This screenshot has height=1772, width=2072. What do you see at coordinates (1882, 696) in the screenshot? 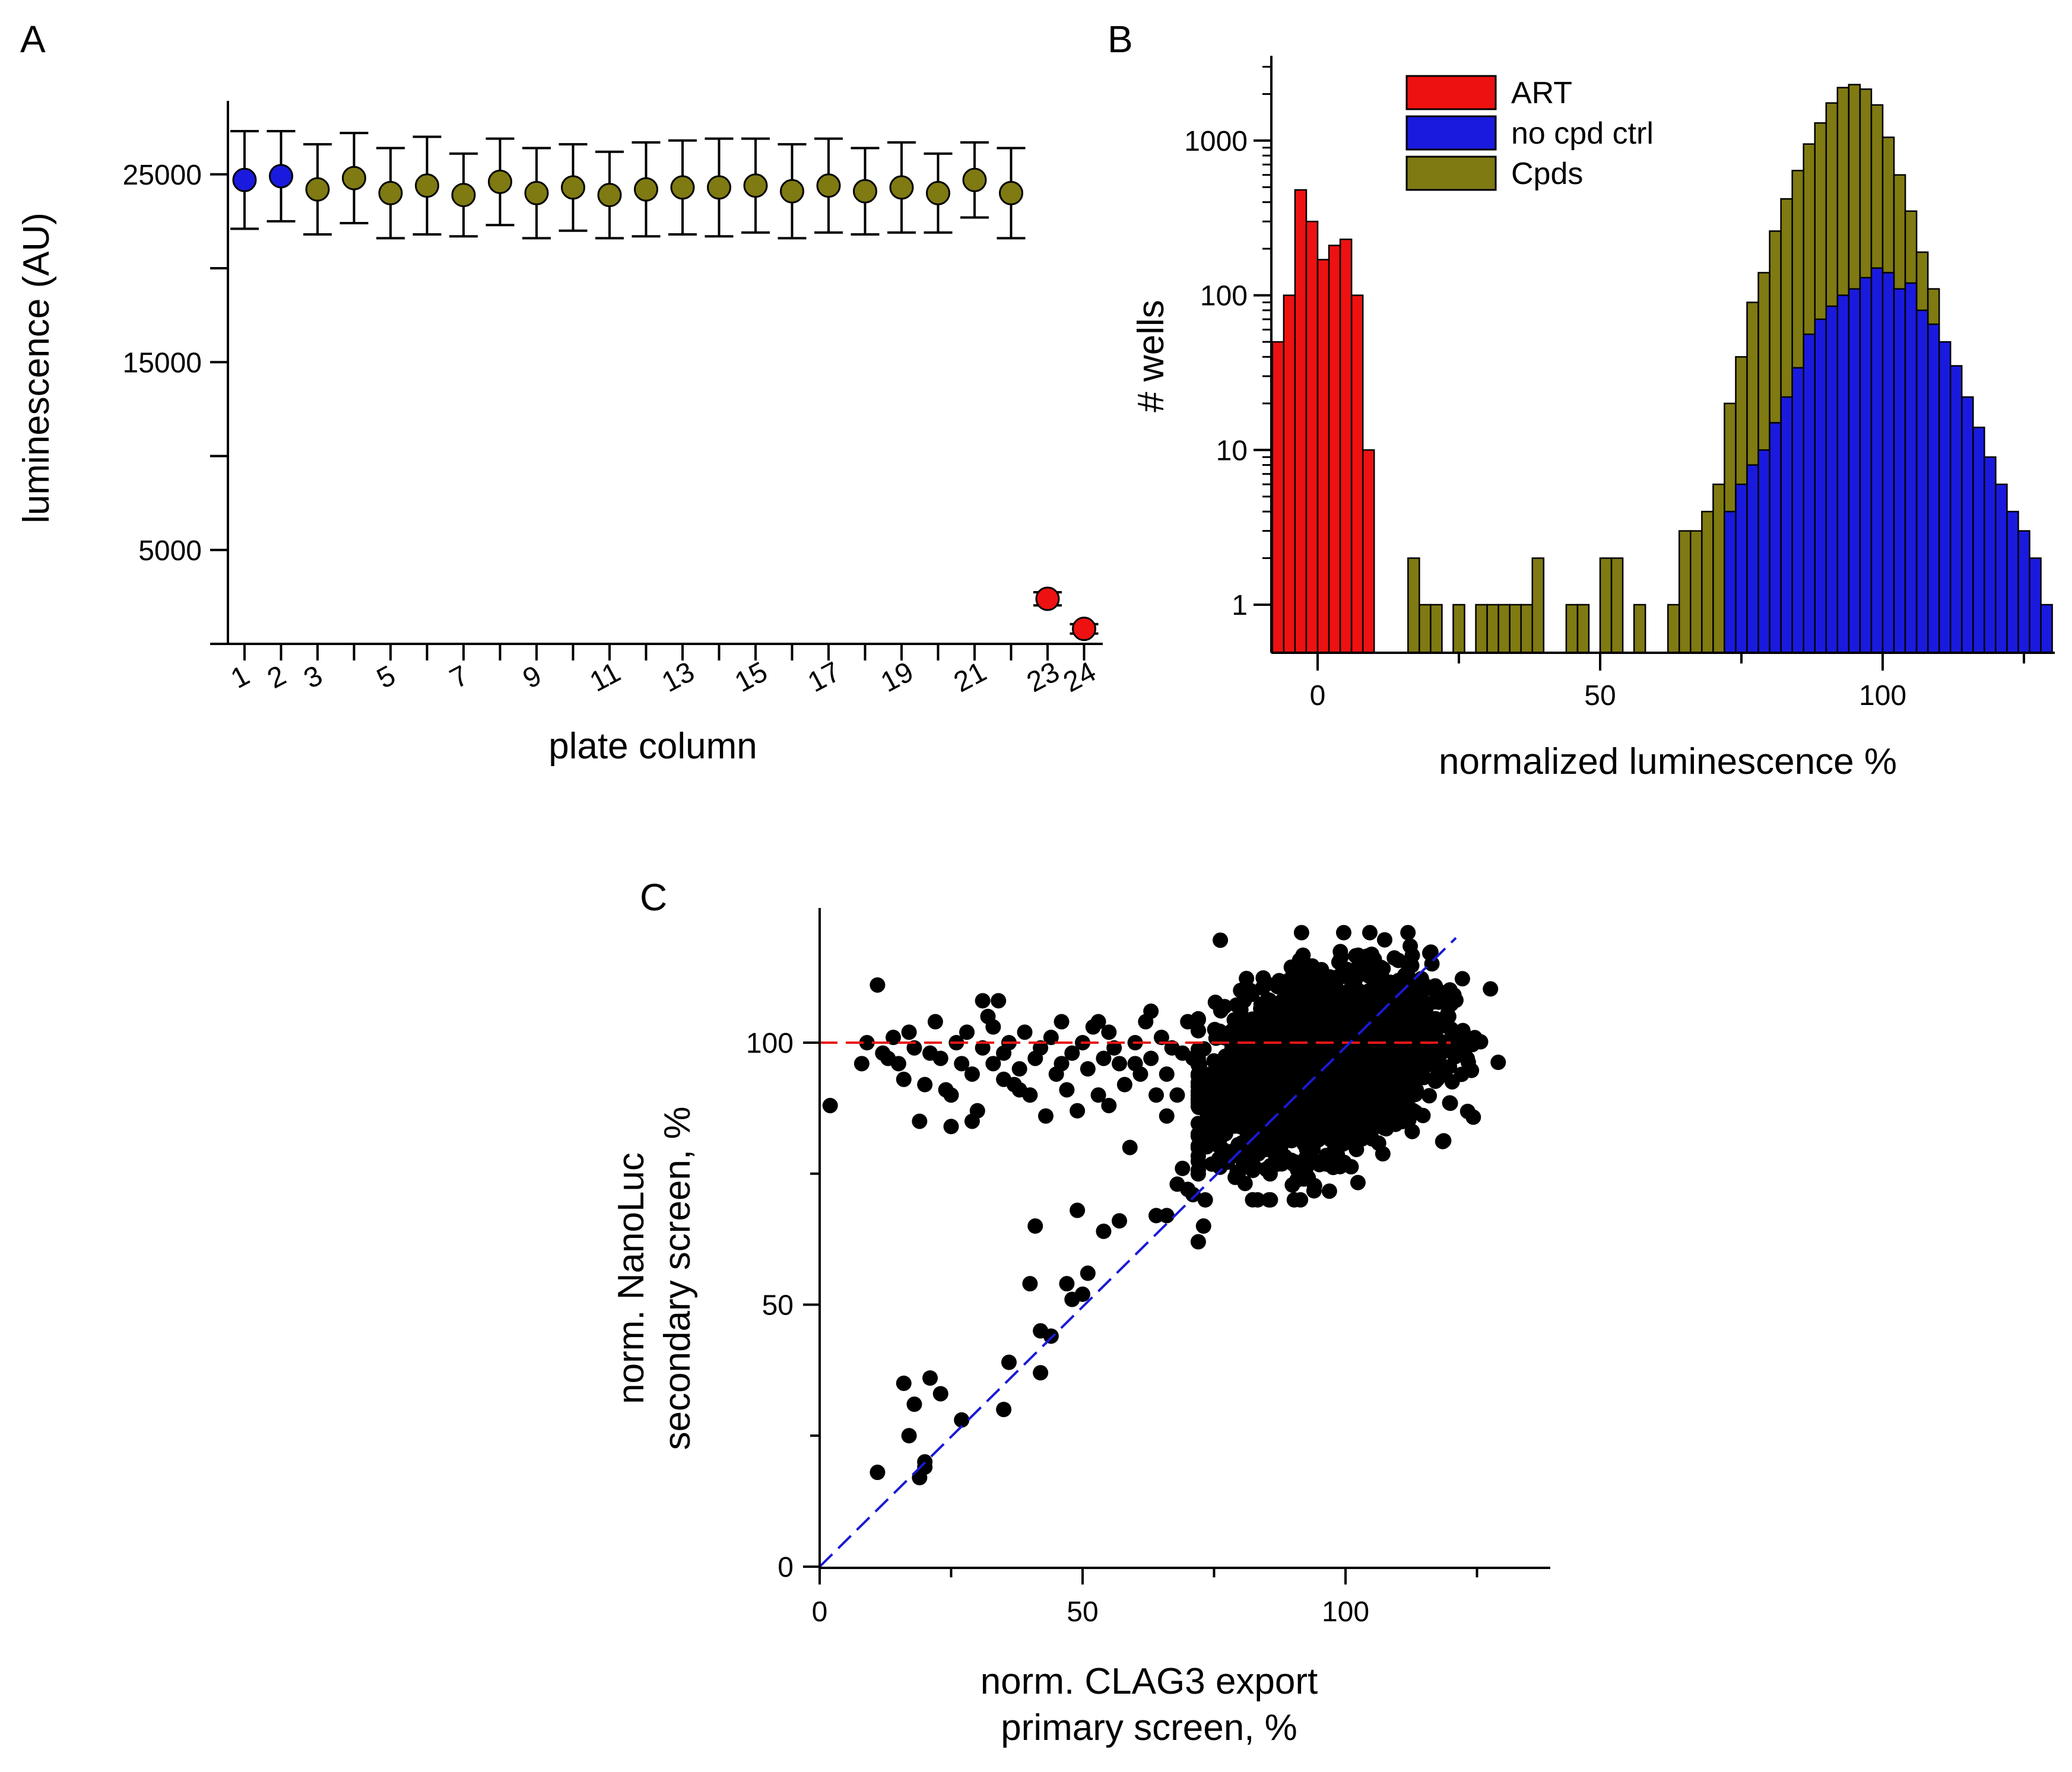
I see `b-xtick-label: 100` at bounding box center [1882, 696].